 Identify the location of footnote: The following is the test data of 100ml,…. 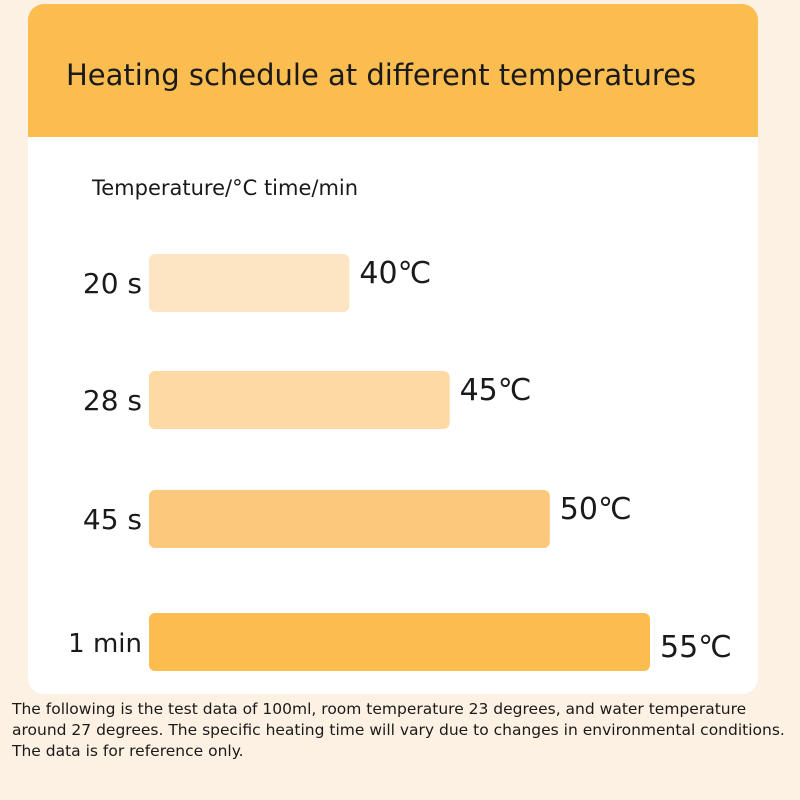
(398, 730).